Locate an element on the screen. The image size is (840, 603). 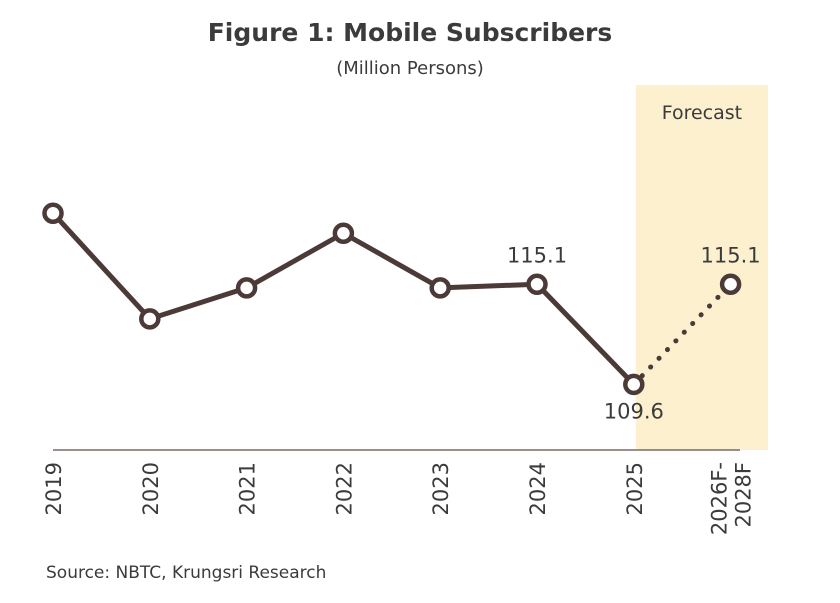
data-point-2019 is located at coordinates (53, 213).